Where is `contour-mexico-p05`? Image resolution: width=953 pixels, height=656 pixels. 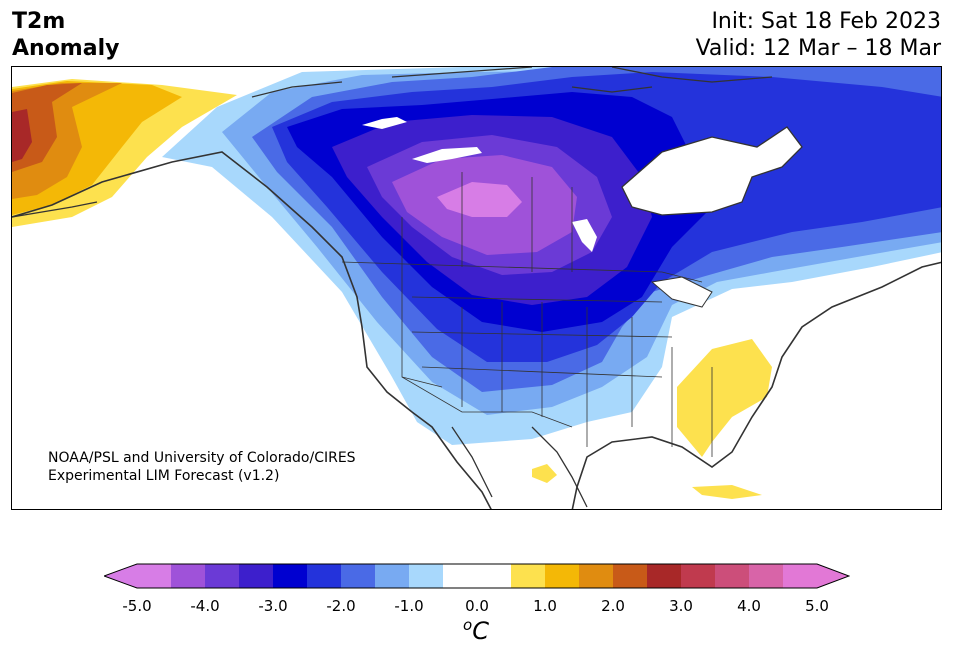
contour-mexico-p05 is located at coordinates (544, 473).